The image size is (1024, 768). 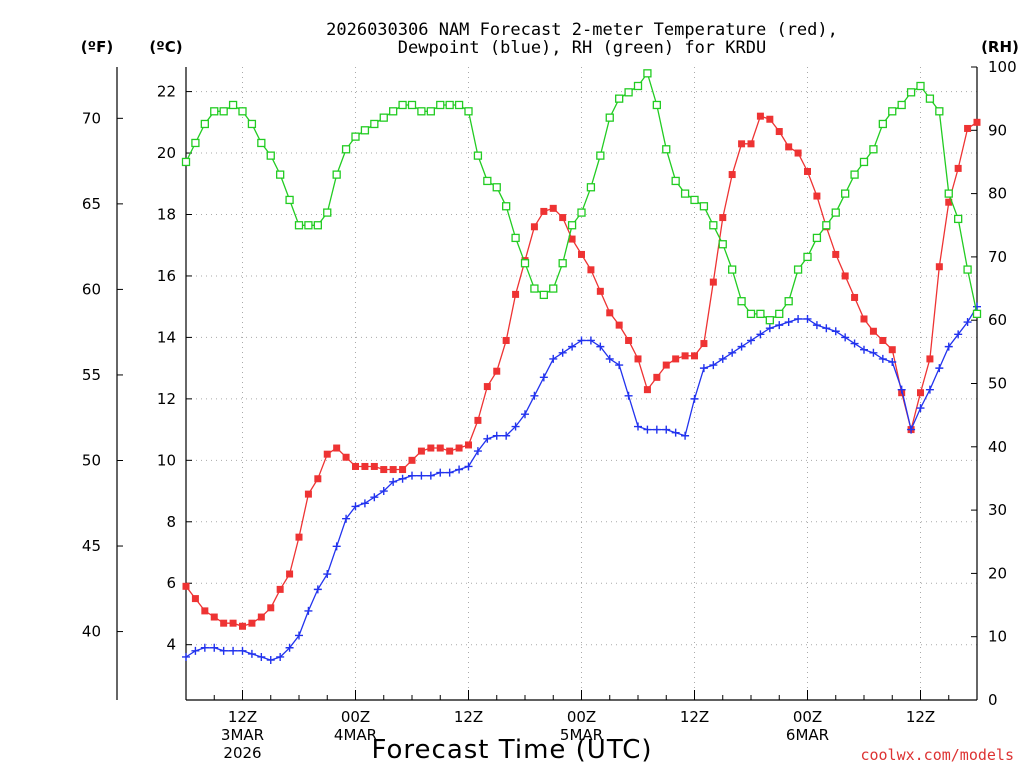 I want to click on fahrenheit-tick-label: 40, so click(x=91, y=632).